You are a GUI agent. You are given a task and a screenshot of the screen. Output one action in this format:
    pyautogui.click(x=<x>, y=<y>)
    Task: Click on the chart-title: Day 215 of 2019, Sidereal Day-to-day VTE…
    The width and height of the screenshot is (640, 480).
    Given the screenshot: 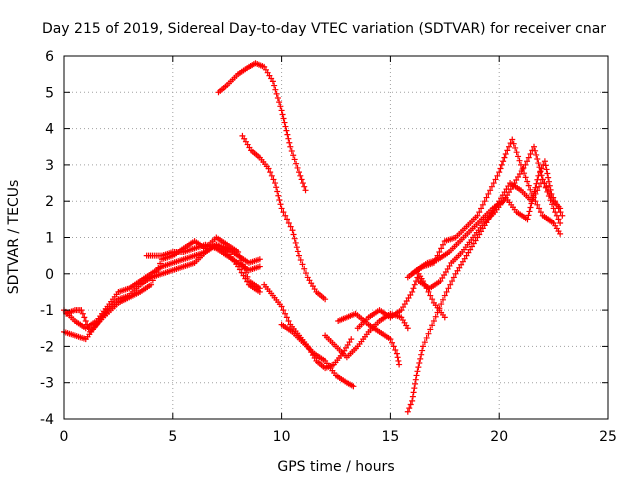 What is the action you would take?
    pyautogui.click(x=324, y=29)
    